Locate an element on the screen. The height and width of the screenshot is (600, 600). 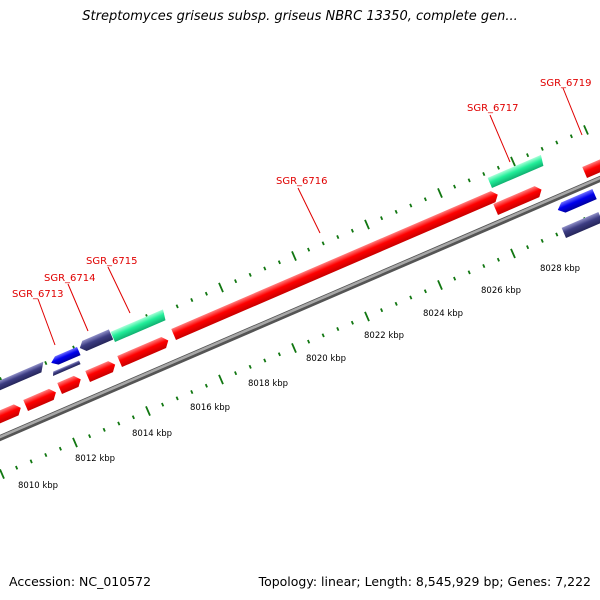
gene-label-sgr-6719: SGR_6719 is located at coordinates (566, 83).